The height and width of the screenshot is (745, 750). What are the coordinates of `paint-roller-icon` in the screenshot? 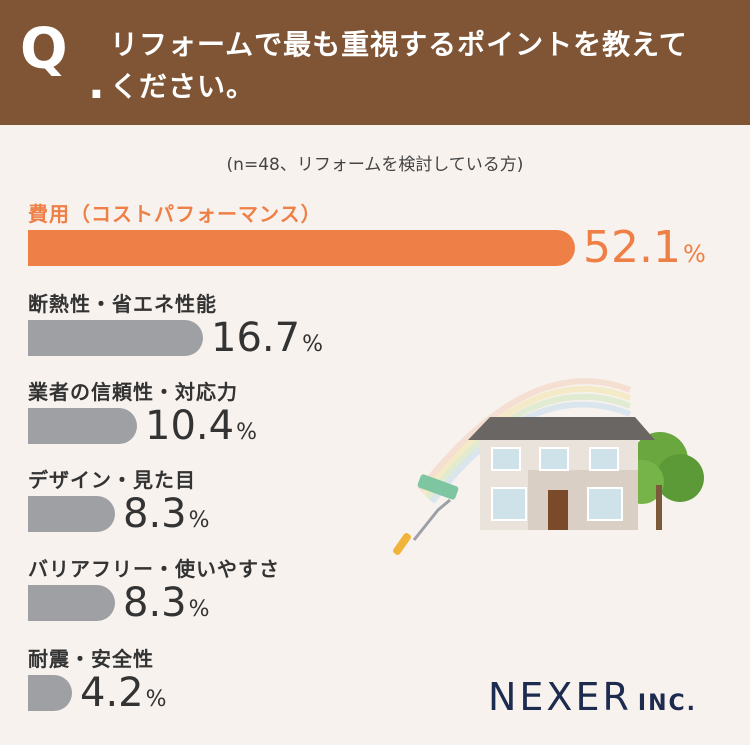 It's located at (426, 514).